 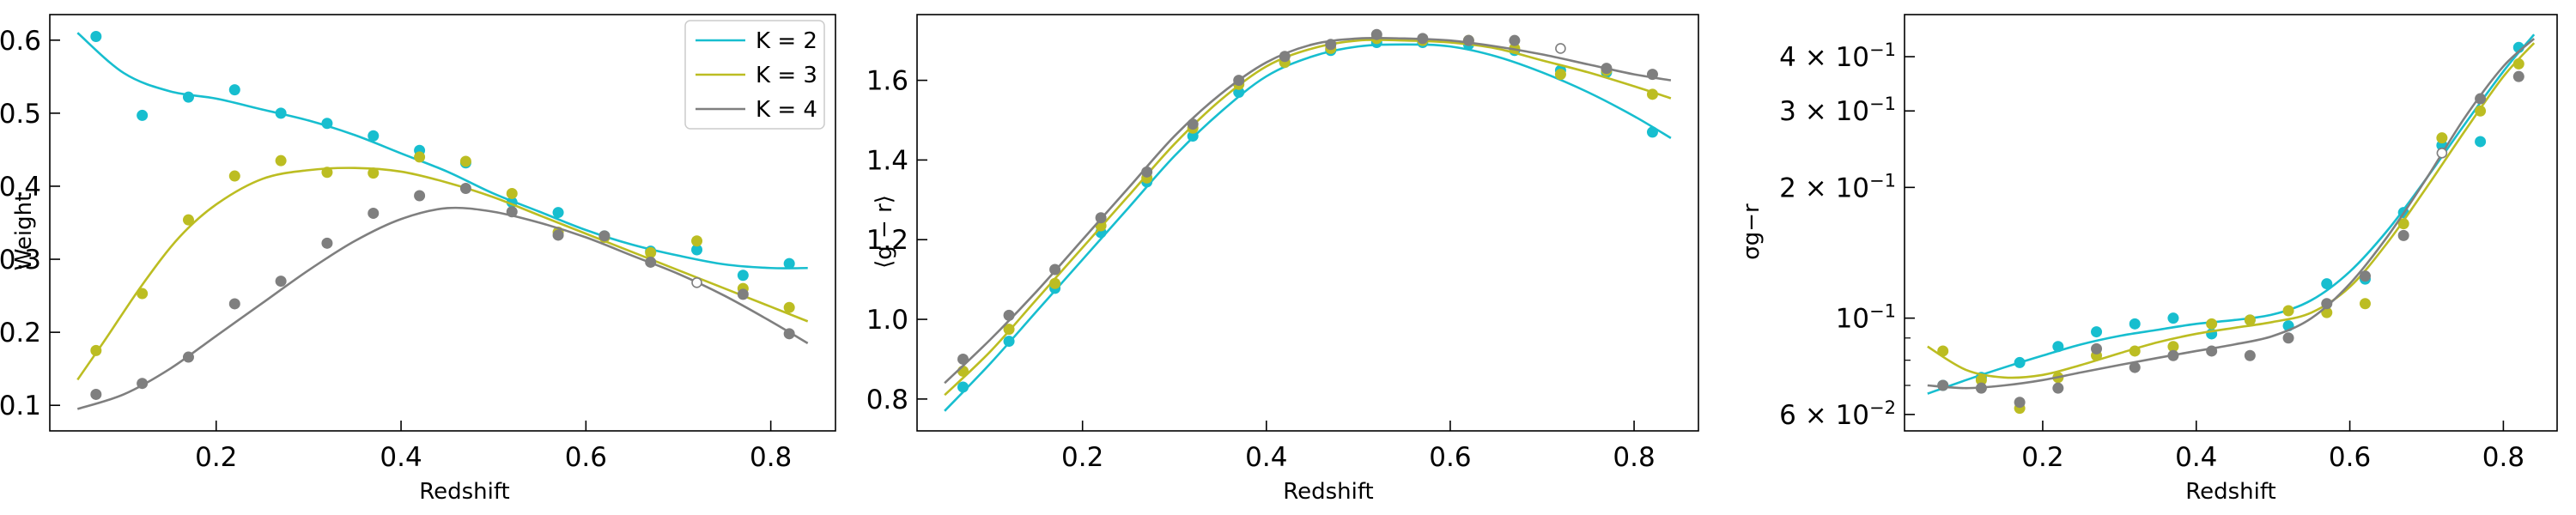 What do you see at coordinates (1837, 56) in the screenshot?
I see `color-scatter-ytick-label: 4 × 10⁻¹` at bounding box center [1837, 56].